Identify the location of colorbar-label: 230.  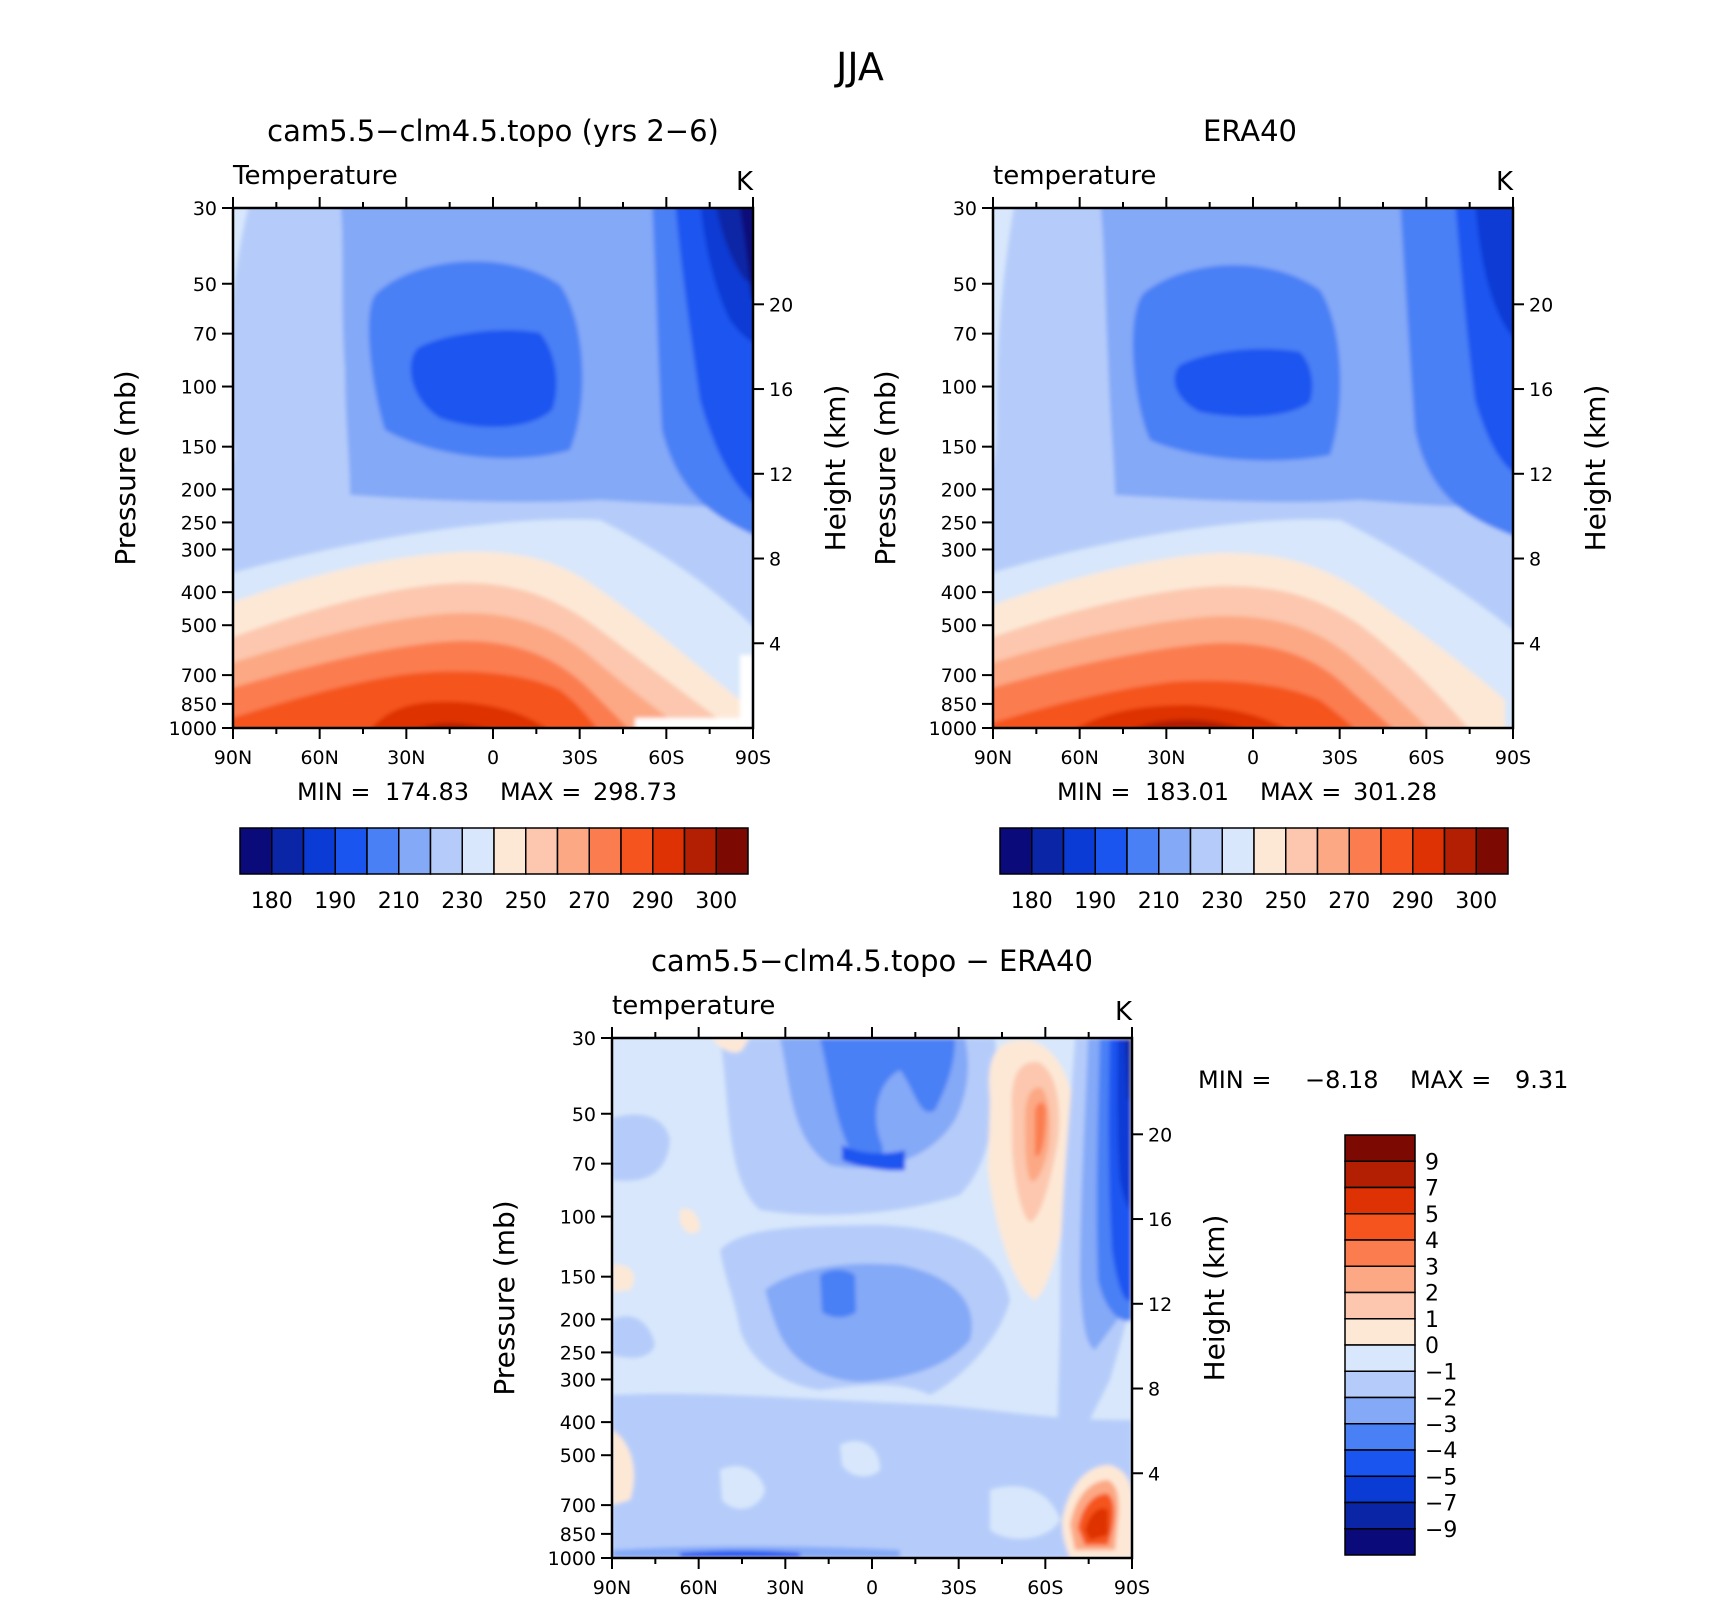
(462, 901).